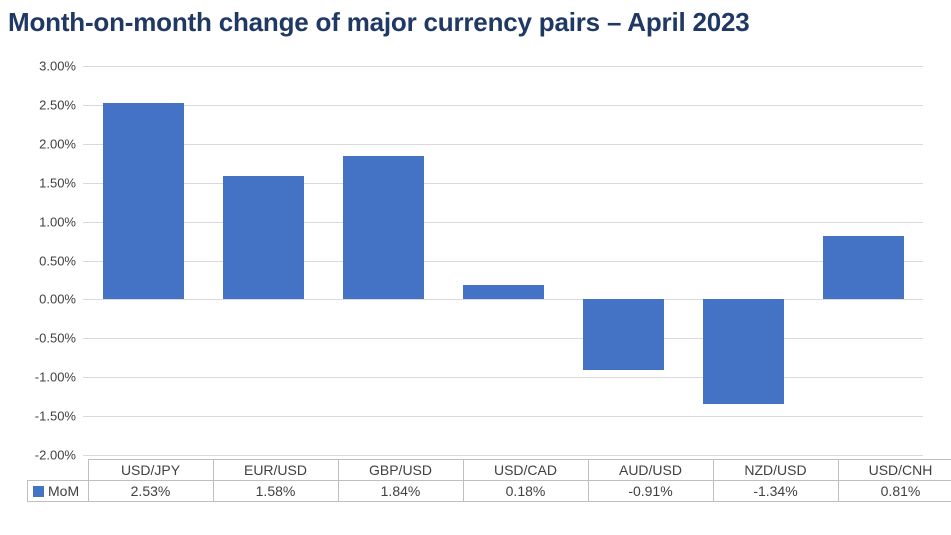 This screenshot has width=951, height=535. I want to click on y-tick-label: -0.50%, so click(55, 338).